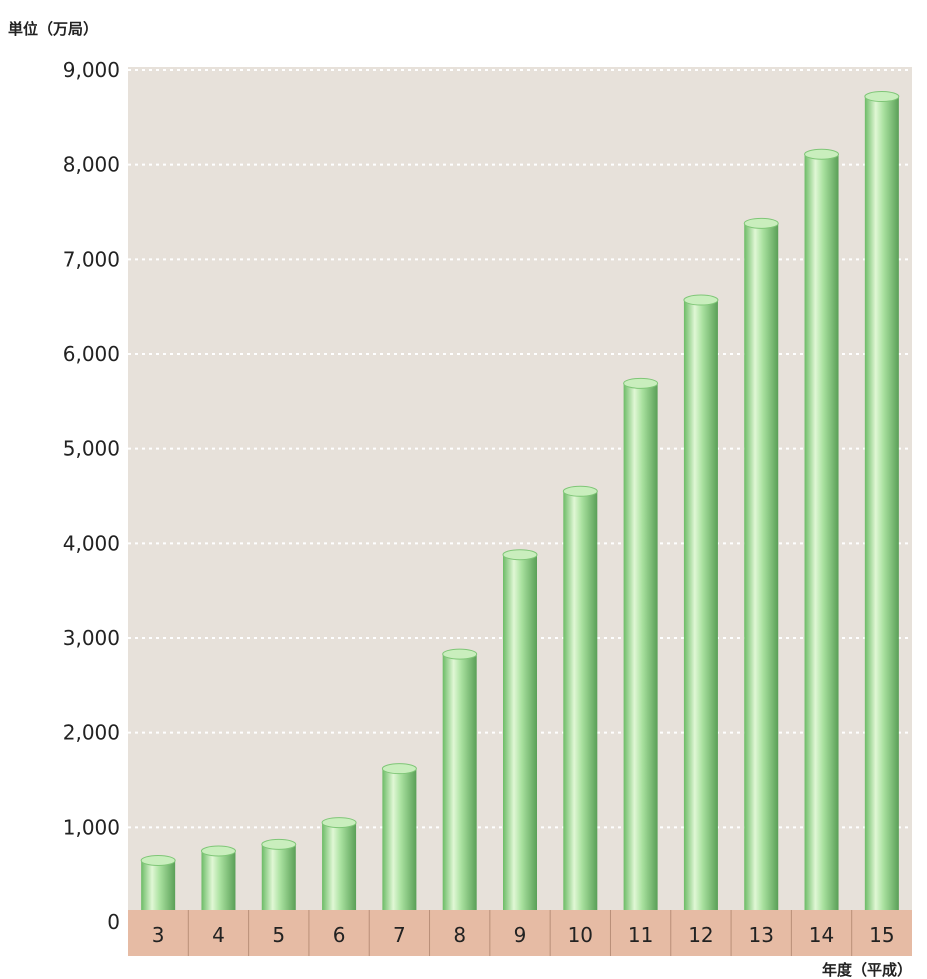  What do you see at coordinates (91, 449) in the screenshot?
I see `y-tick-label: 5,000` at bounding box center [91, 449].